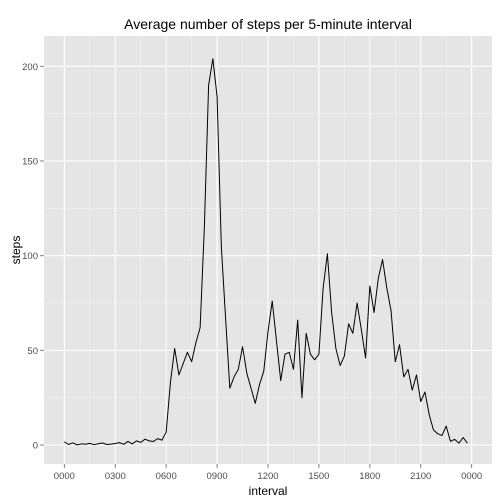 This screenshot has width=504, height=504. I want to click on x-tick-label: 0900, so click(217, 476).